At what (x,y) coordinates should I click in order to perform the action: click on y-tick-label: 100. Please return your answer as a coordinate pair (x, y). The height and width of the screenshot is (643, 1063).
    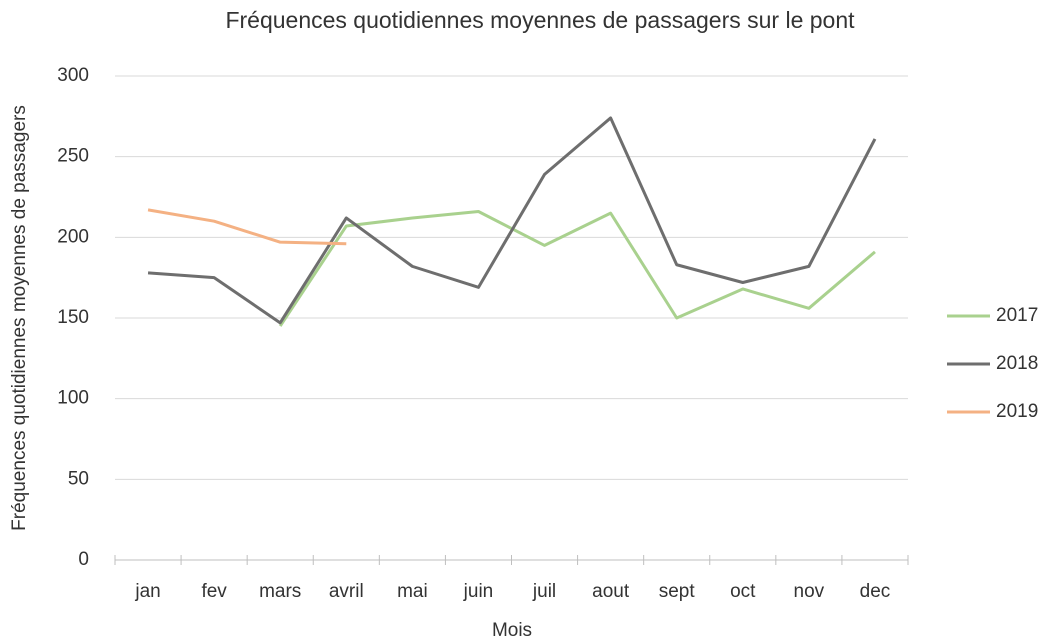
    Looking at the image, I should click on (73, 398).